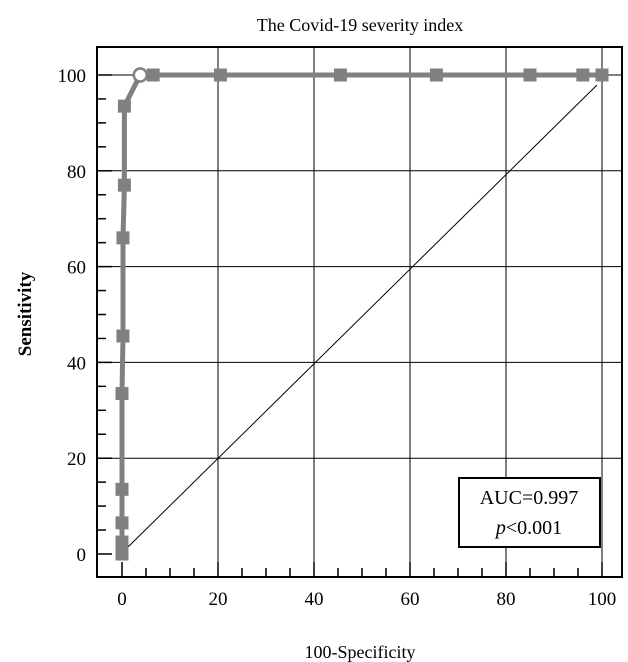 Image resolution: width=628 pixels, height=662 pixels. I want to click on x-tick-label: 40, so click(314, 599).